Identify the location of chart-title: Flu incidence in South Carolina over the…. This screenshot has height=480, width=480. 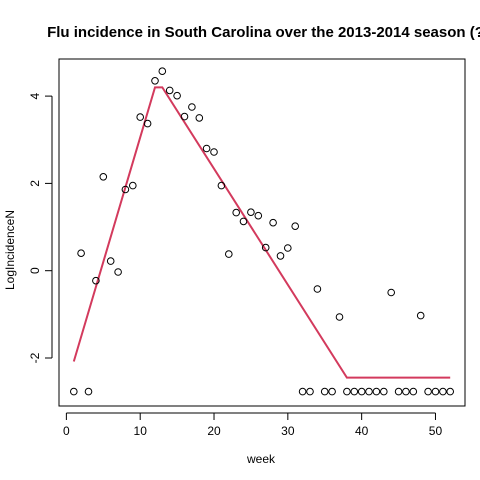
(263, 32).